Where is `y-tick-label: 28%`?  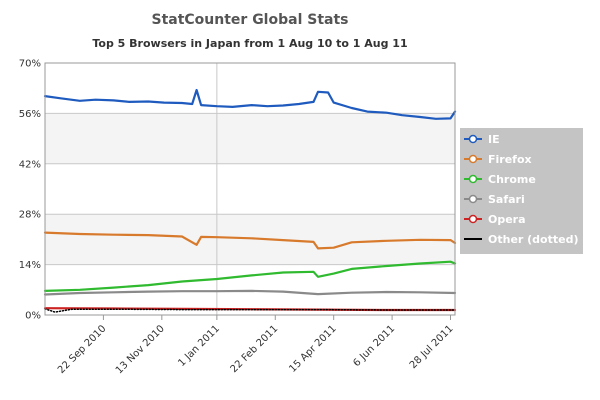 y-tick-label: 28% is located at coordinates (30, 215).